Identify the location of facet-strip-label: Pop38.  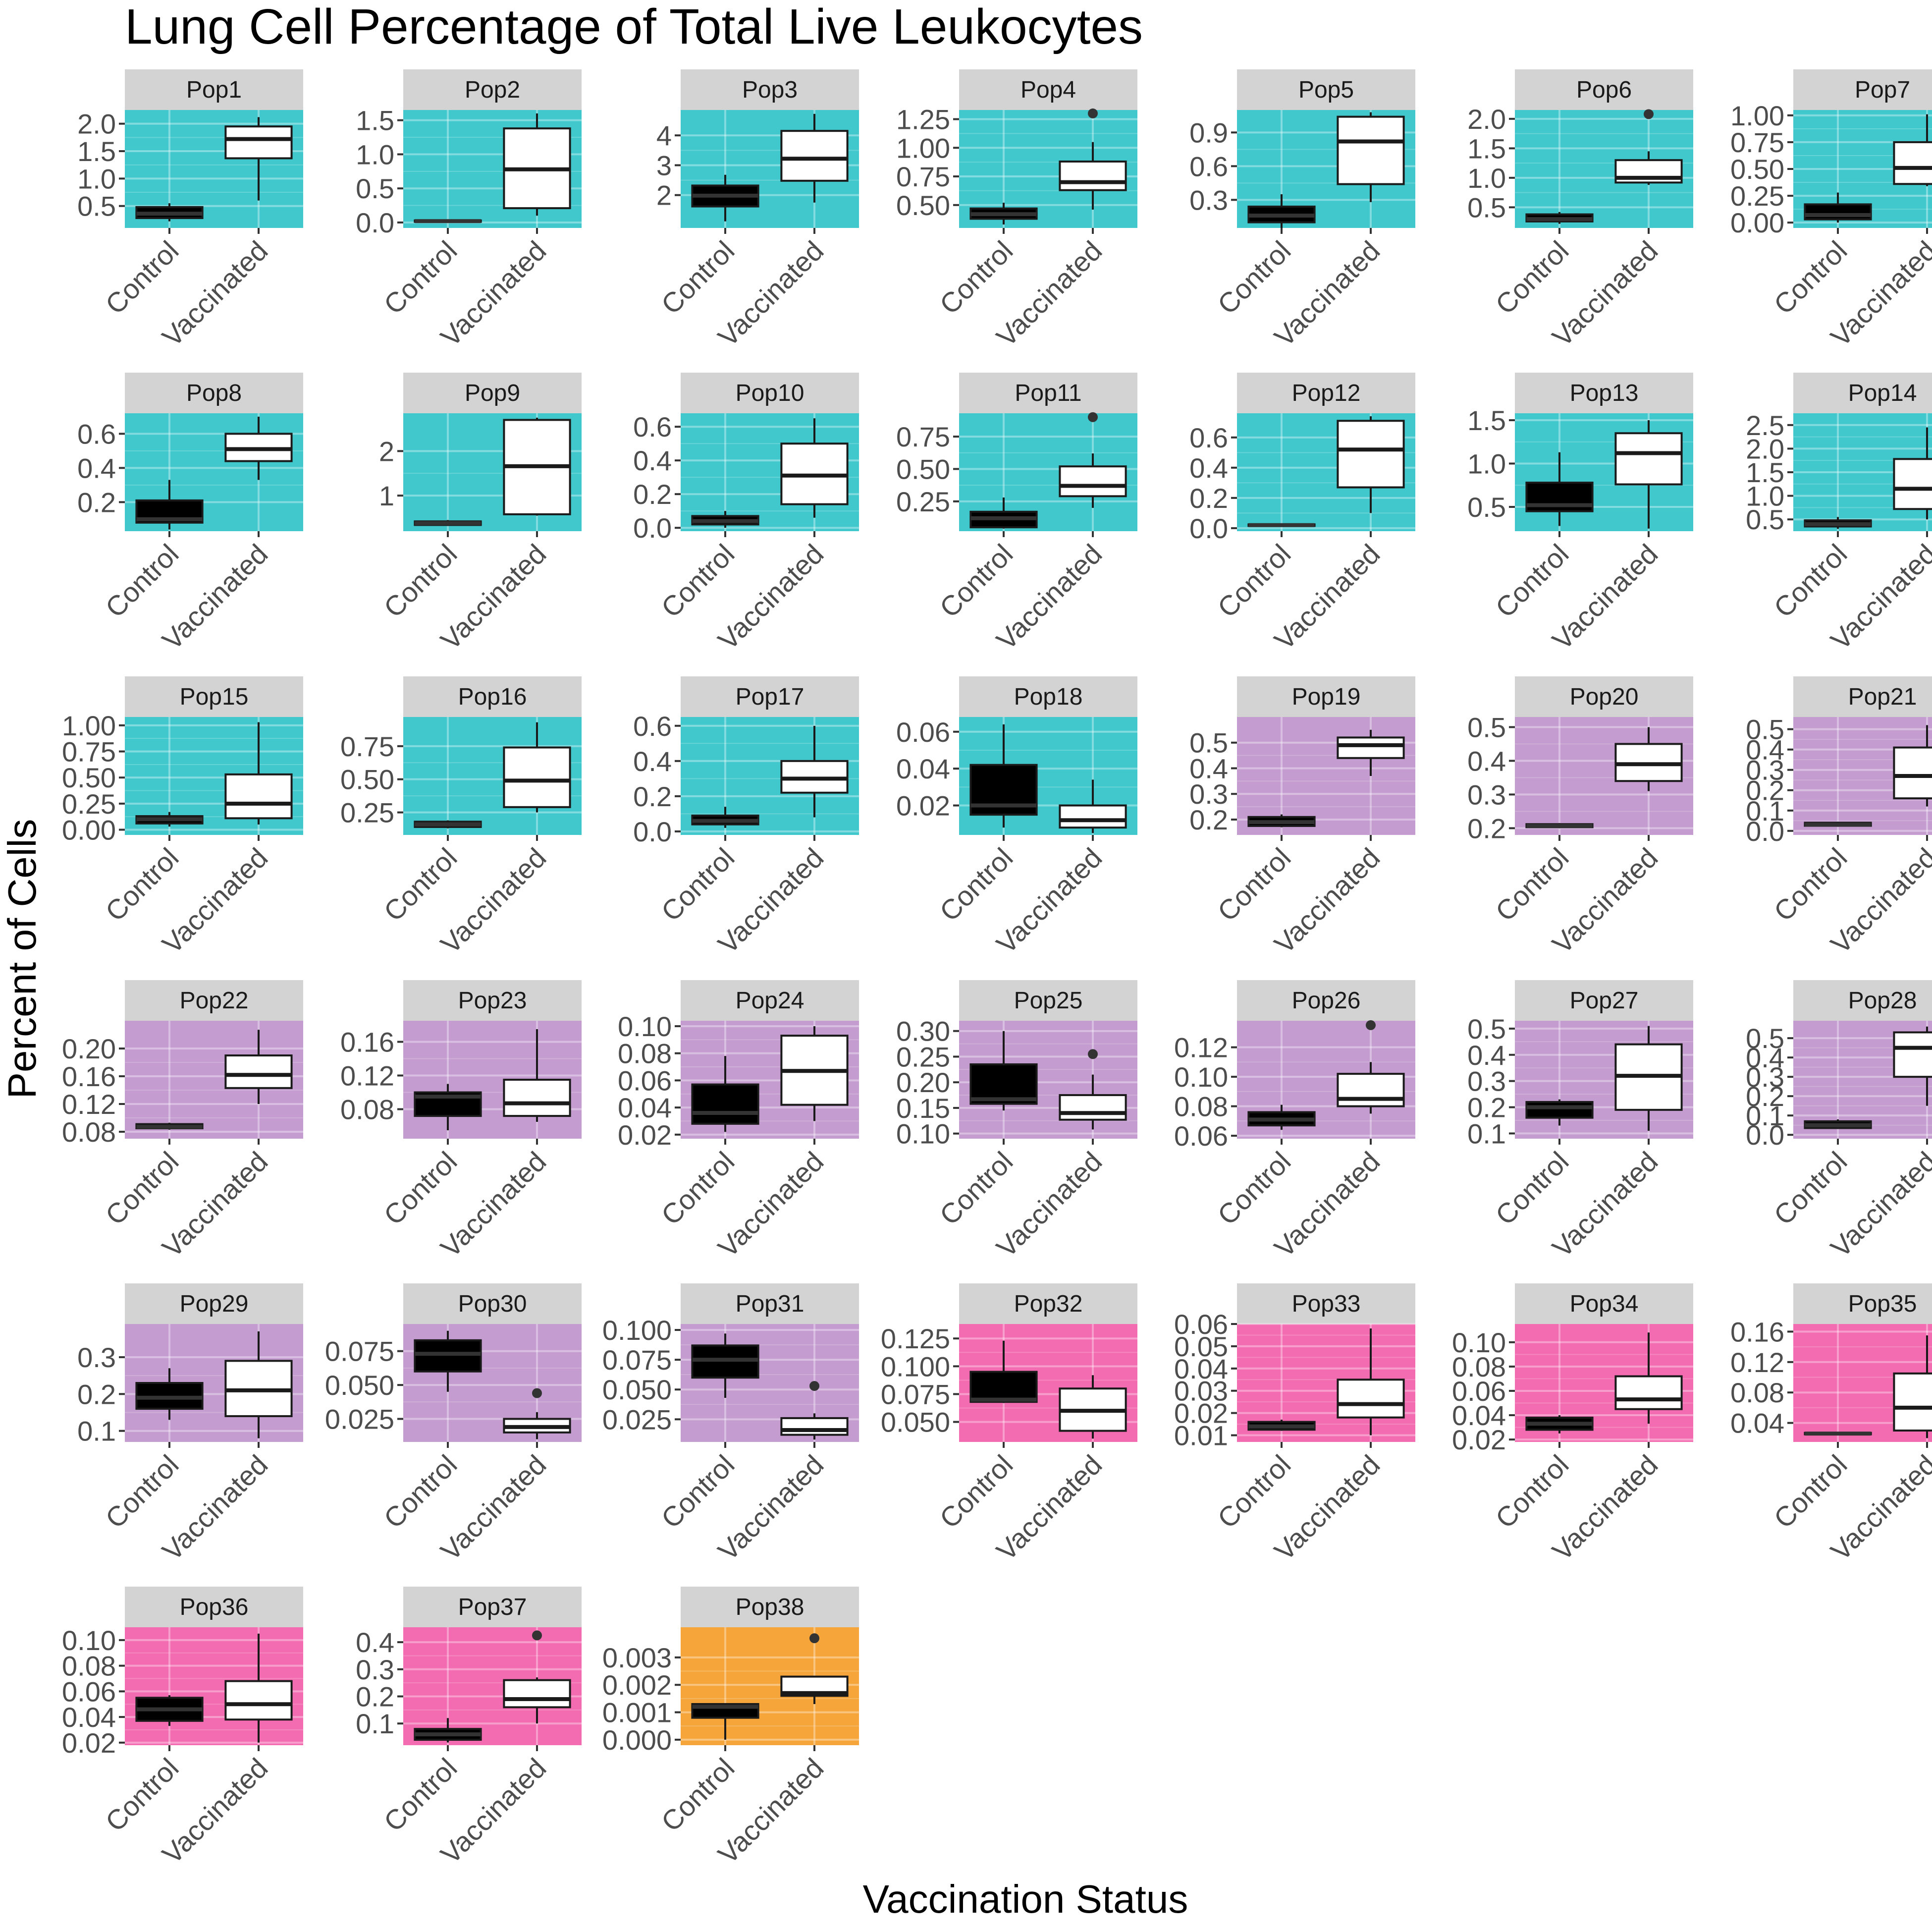
(770, 1607).